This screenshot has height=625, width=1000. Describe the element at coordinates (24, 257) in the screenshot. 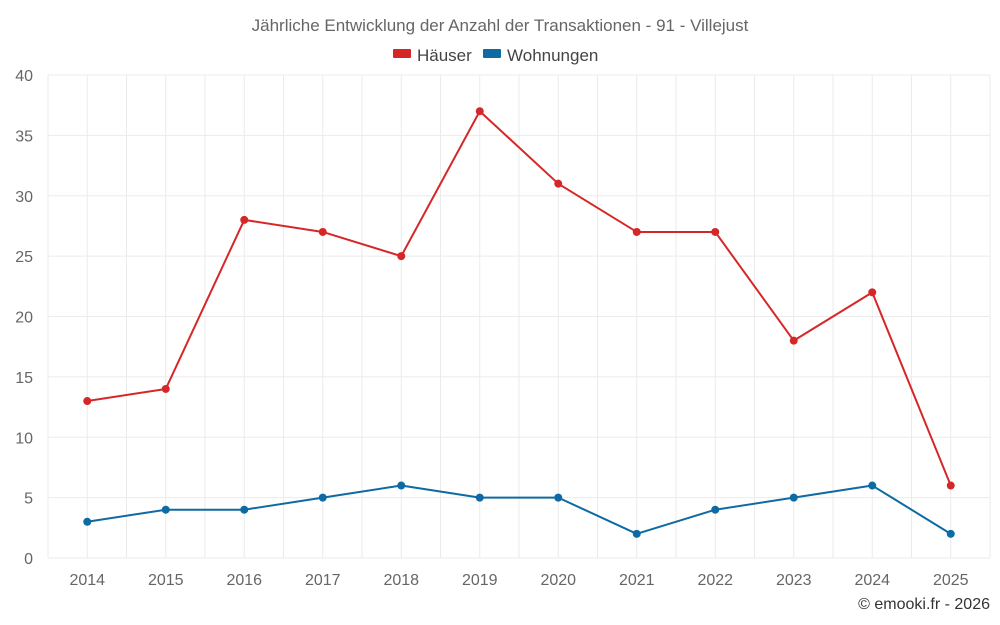

I see `y-tick-label: 25` at that location.